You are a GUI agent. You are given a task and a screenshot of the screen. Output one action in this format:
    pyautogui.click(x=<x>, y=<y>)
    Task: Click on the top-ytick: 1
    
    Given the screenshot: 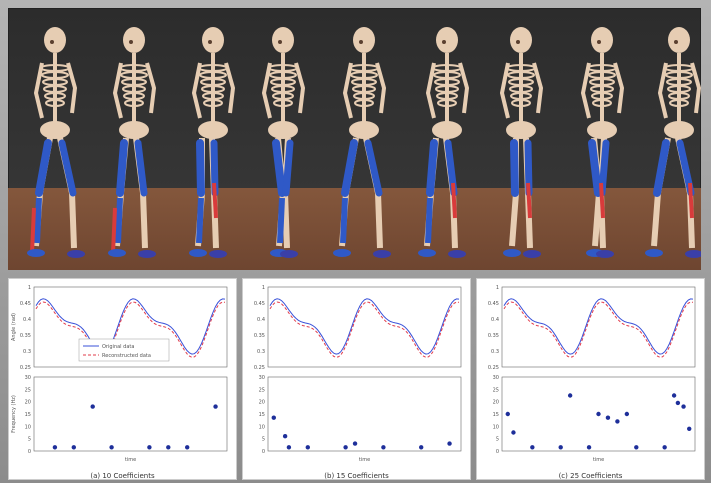 What is the action you would take?
    pyautogui.click(x=497, y=288)
    